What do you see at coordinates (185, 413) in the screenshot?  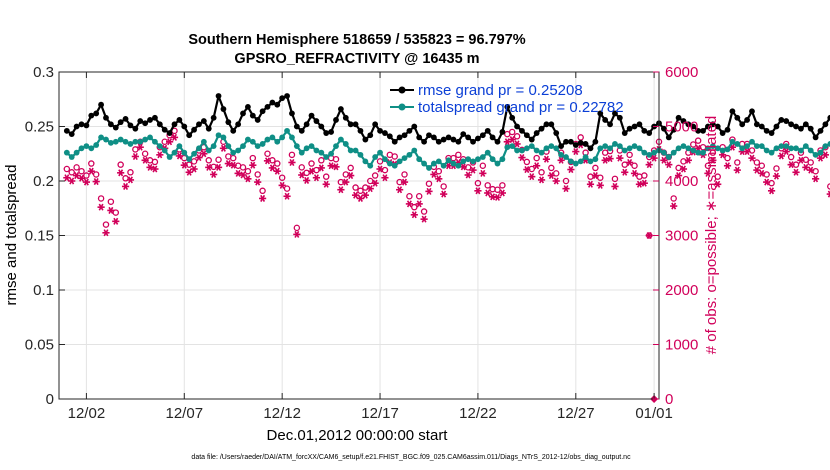 I see `x-tick-label: 12/07` at bounding box center [185, 413].